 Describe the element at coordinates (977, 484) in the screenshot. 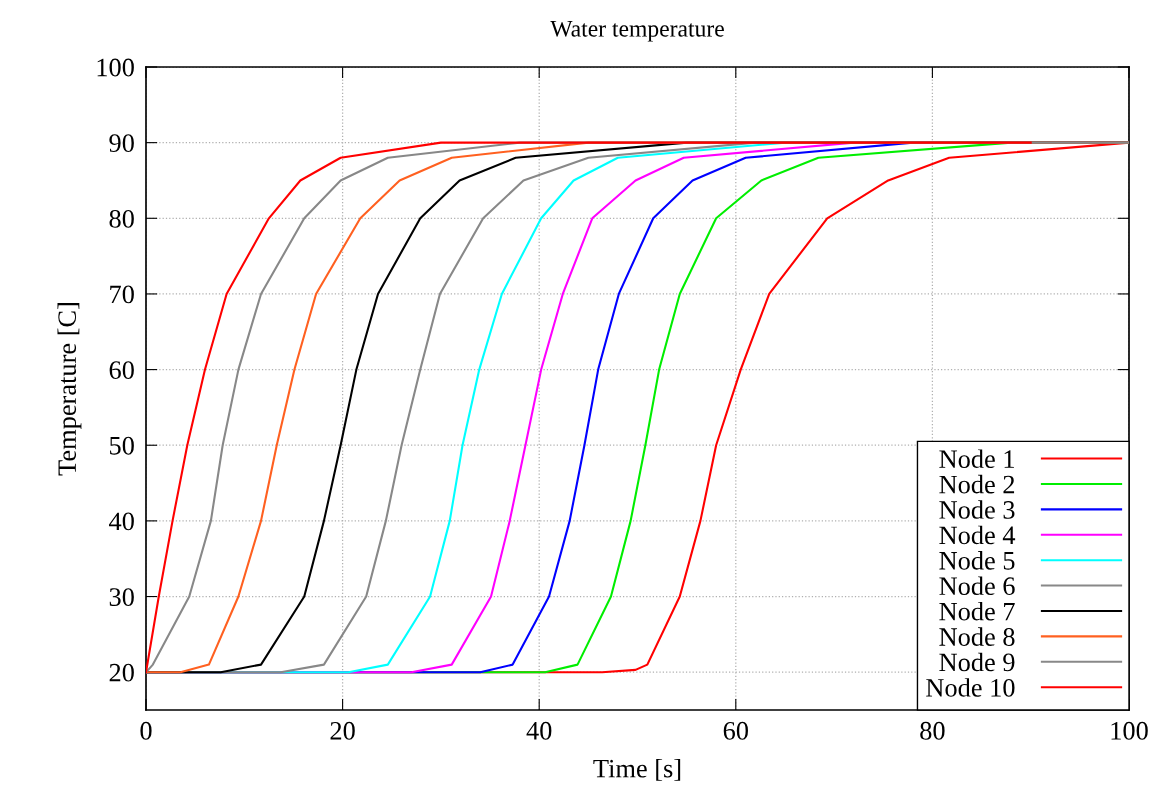

I see `legend-label: Node 2` at that location.